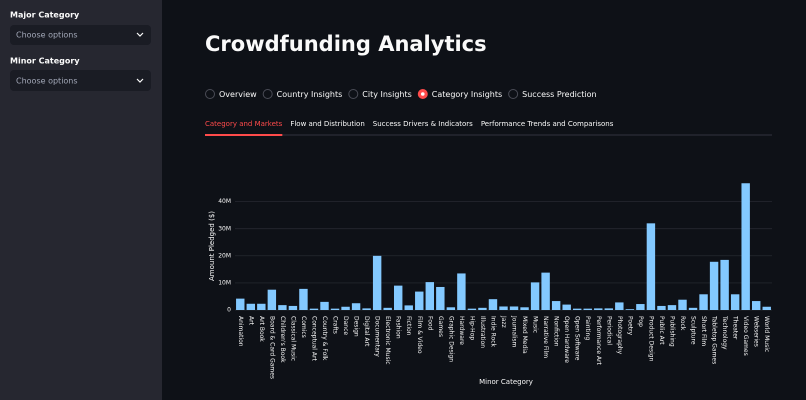 The width and height of the screenshot is (806, 400). I want to click on x-tick-label: Technology, so click(724, 332).